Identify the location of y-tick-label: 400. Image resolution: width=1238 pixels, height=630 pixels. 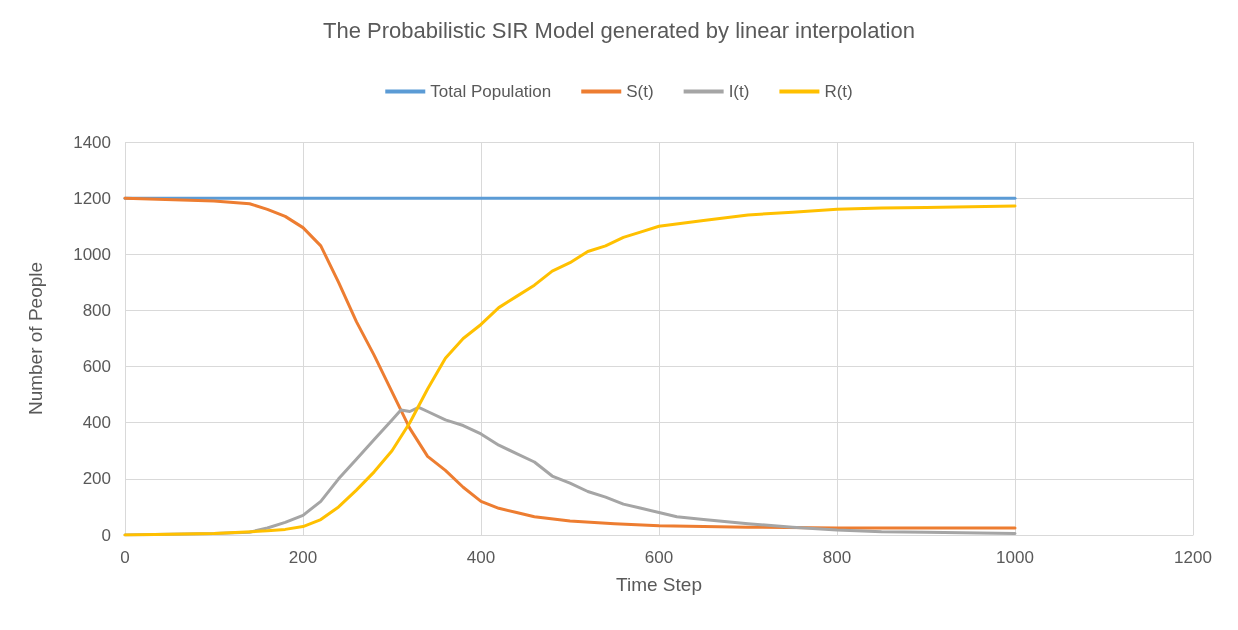
(96, 423).